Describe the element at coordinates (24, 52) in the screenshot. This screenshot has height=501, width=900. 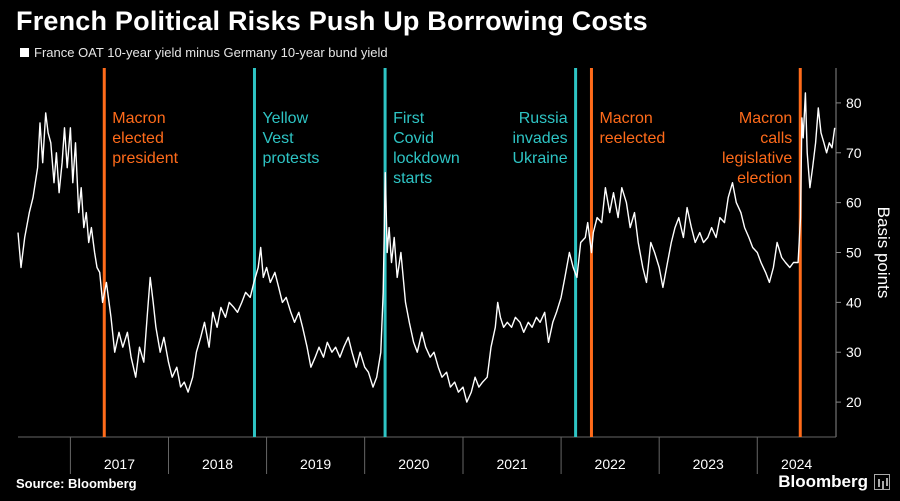
I see `legend-swatch` at that location.